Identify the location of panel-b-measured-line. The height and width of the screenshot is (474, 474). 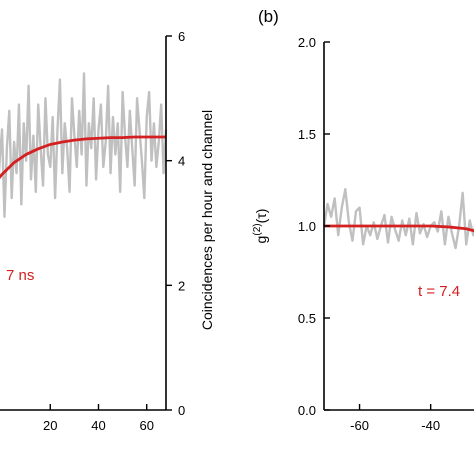
(398, 218).